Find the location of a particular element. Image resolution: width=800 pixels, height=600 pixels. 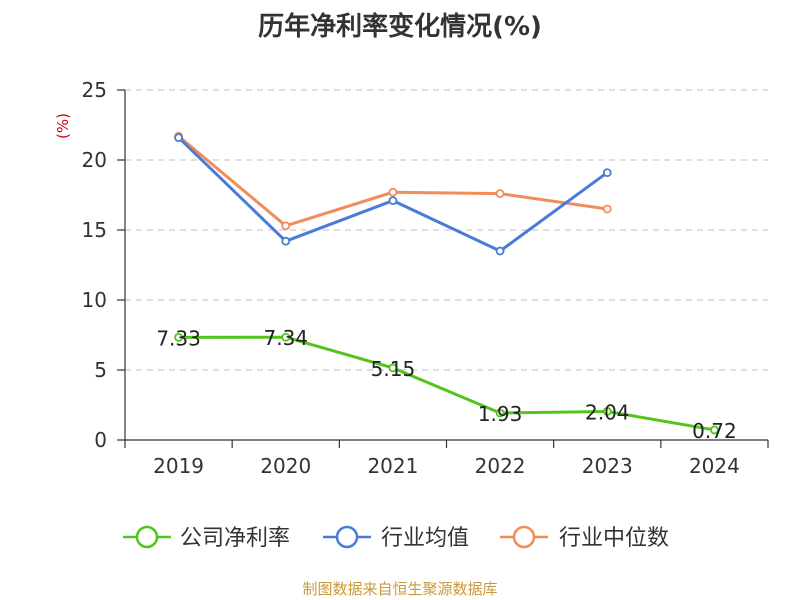

x-tick-label: 2022 is located at coordinates (500, 466).